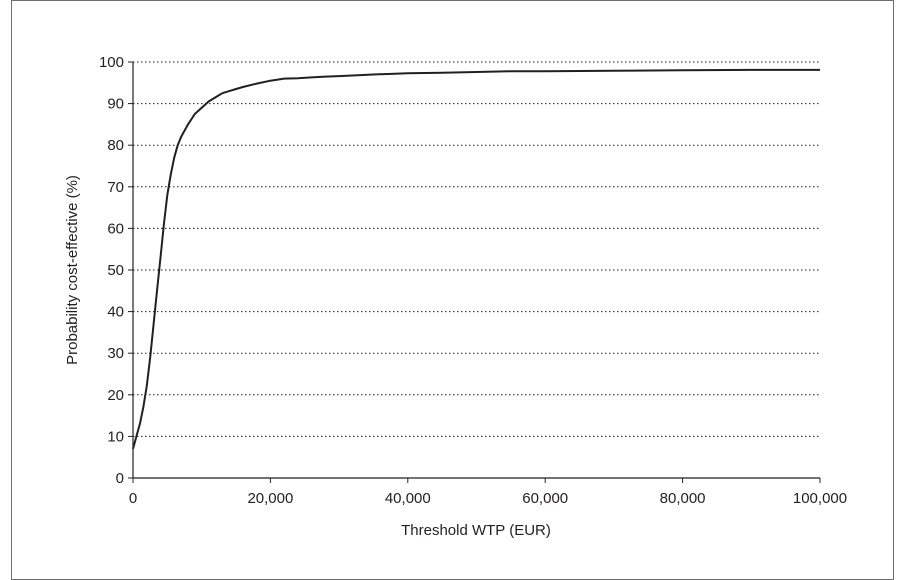 Image resolution: width=906 pixels, height=580 pixels. What do you see at coordinates (270, 498) in the screenshot?
I see `x-tick-label: 20,000` at bounding box center [270, 498].